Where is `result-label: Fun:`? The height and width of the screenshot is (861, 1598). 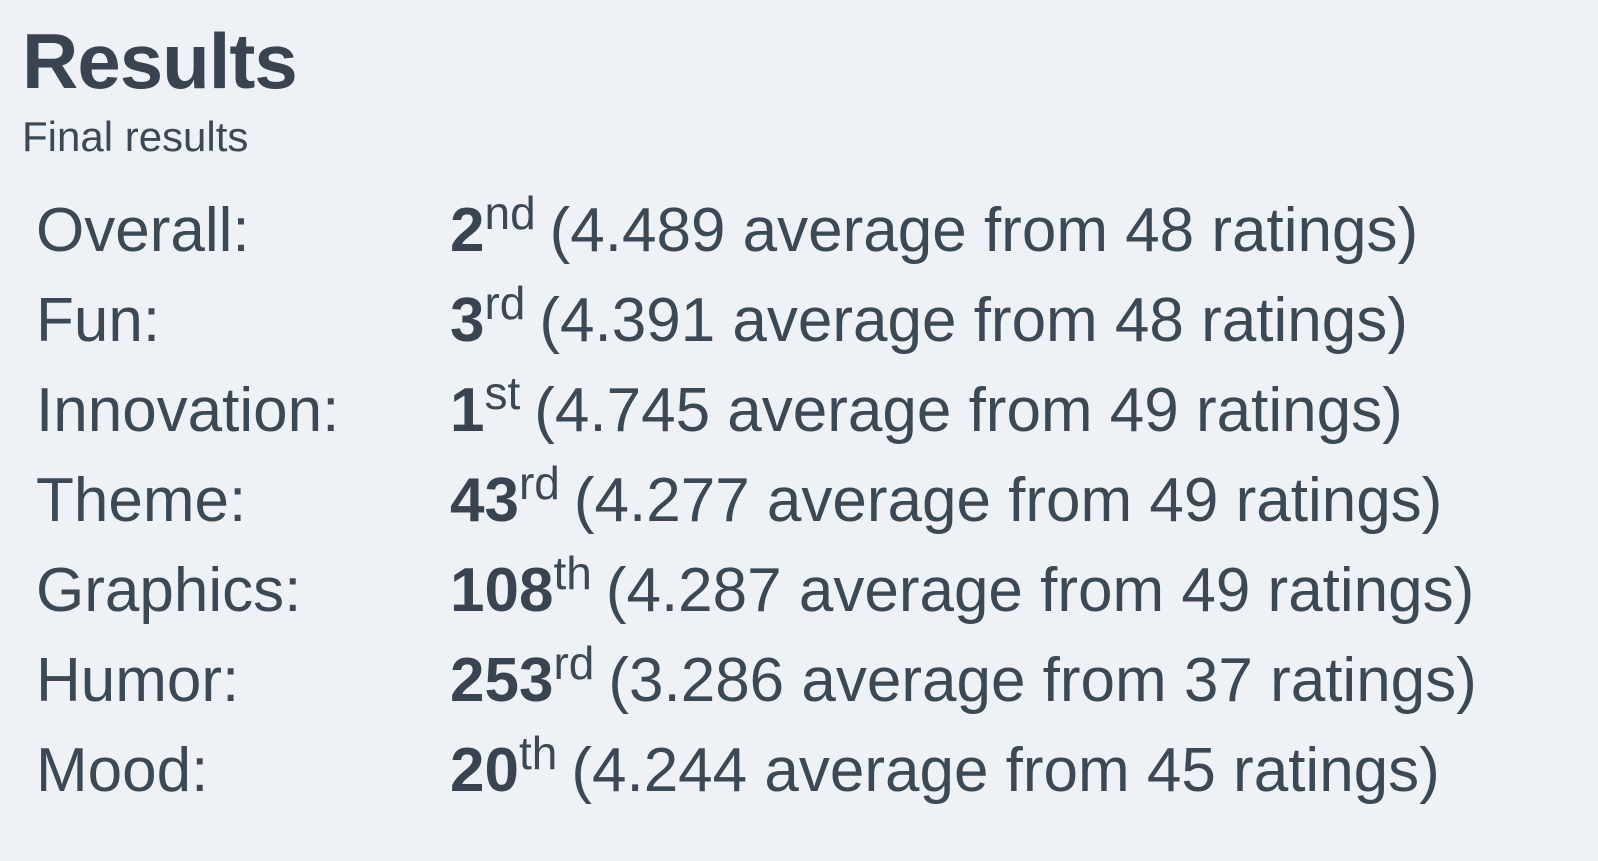
result-label: Fun: is located at coordinates (98, 320).